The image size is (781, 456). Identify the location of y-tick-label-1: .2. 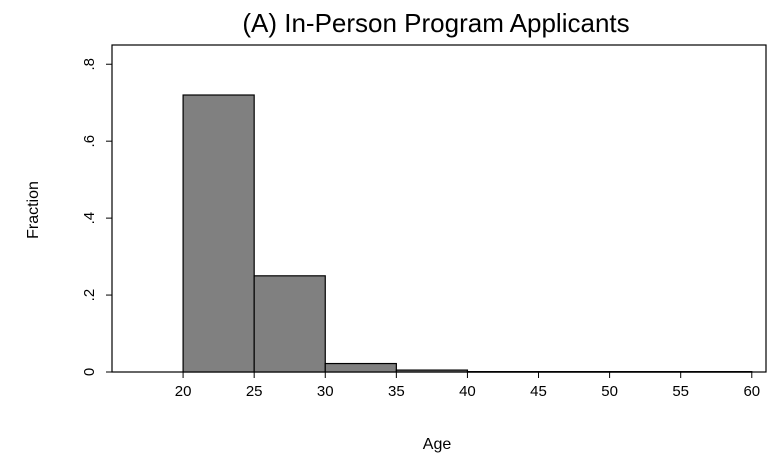
(89, 295).